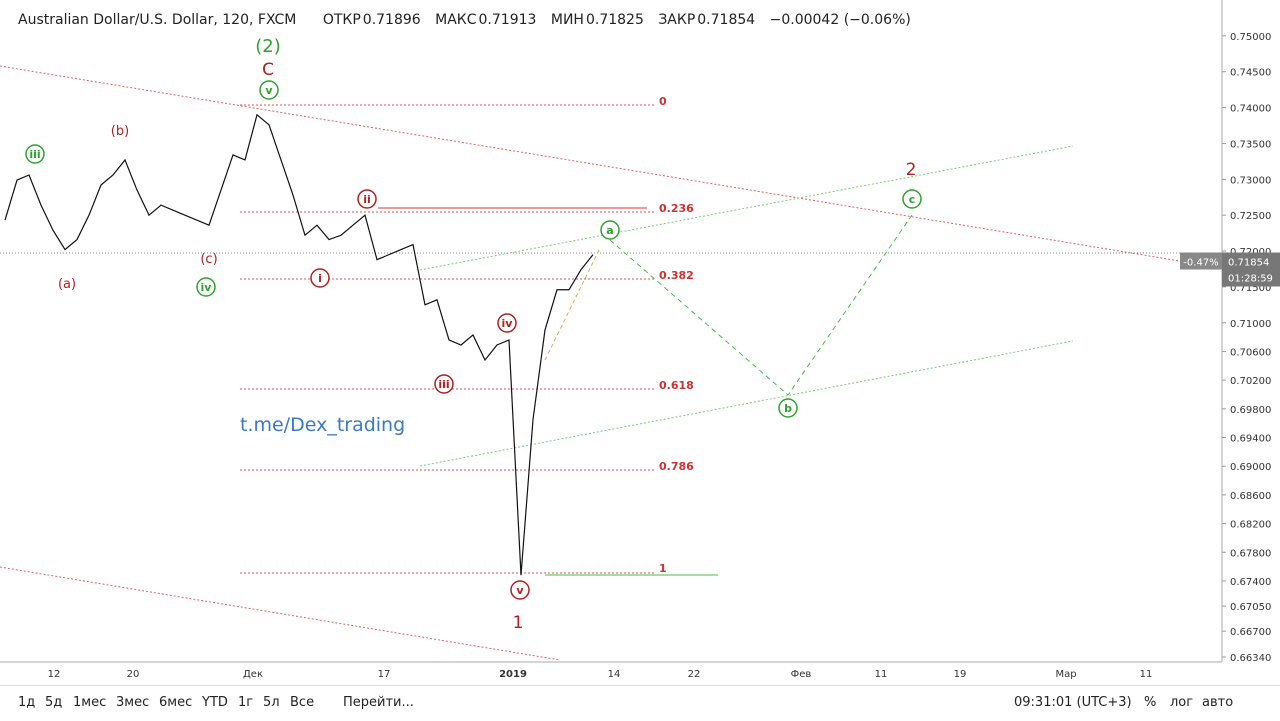 The image size is (1280, 721). I want to click on wave-label: 1, so click(518, 623).